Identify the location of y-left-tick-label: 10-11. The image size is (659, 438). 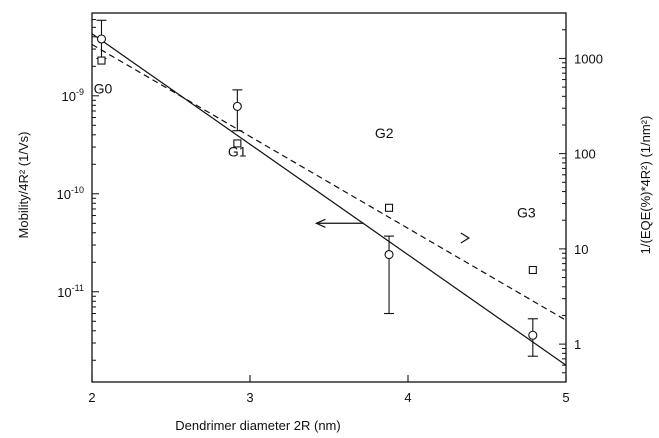
(70, 291).